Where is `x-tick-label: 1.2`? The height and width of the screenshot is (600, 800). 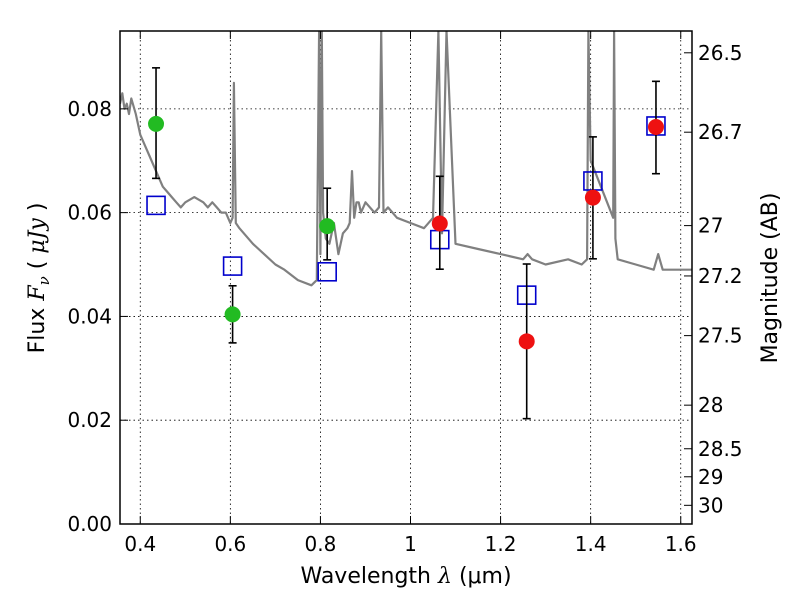
x-tick-label: 1.2 is located at coordinates (501, 544).